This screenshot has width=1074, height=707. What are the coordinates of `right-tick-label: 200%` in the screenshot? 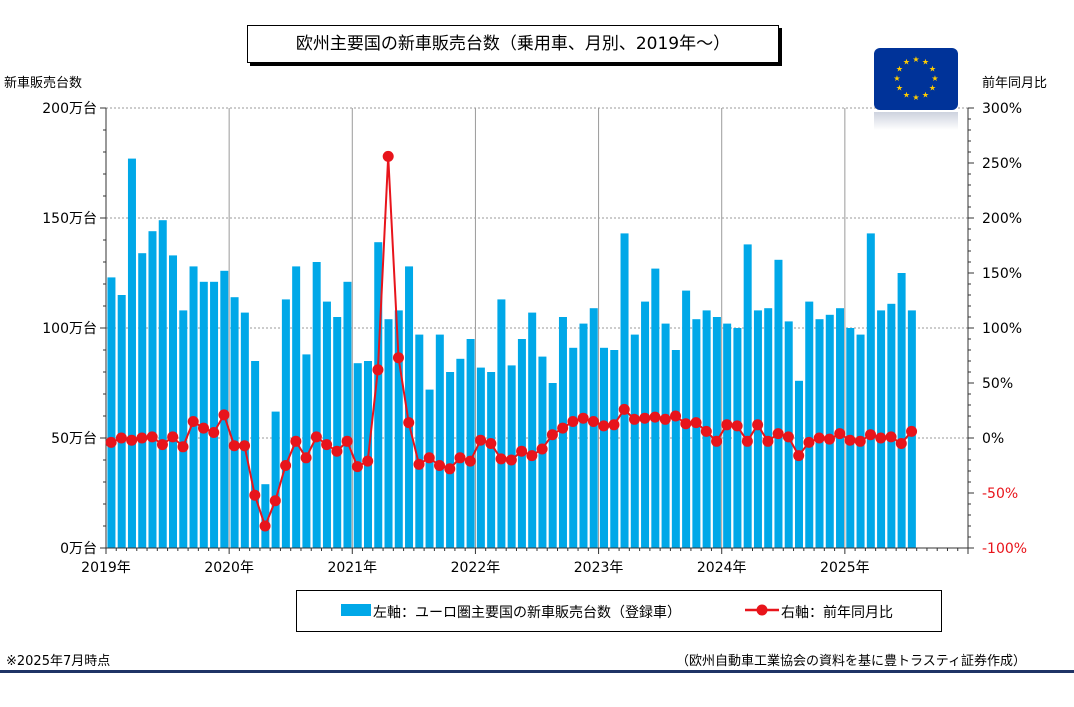 It's located at (1002, 219).